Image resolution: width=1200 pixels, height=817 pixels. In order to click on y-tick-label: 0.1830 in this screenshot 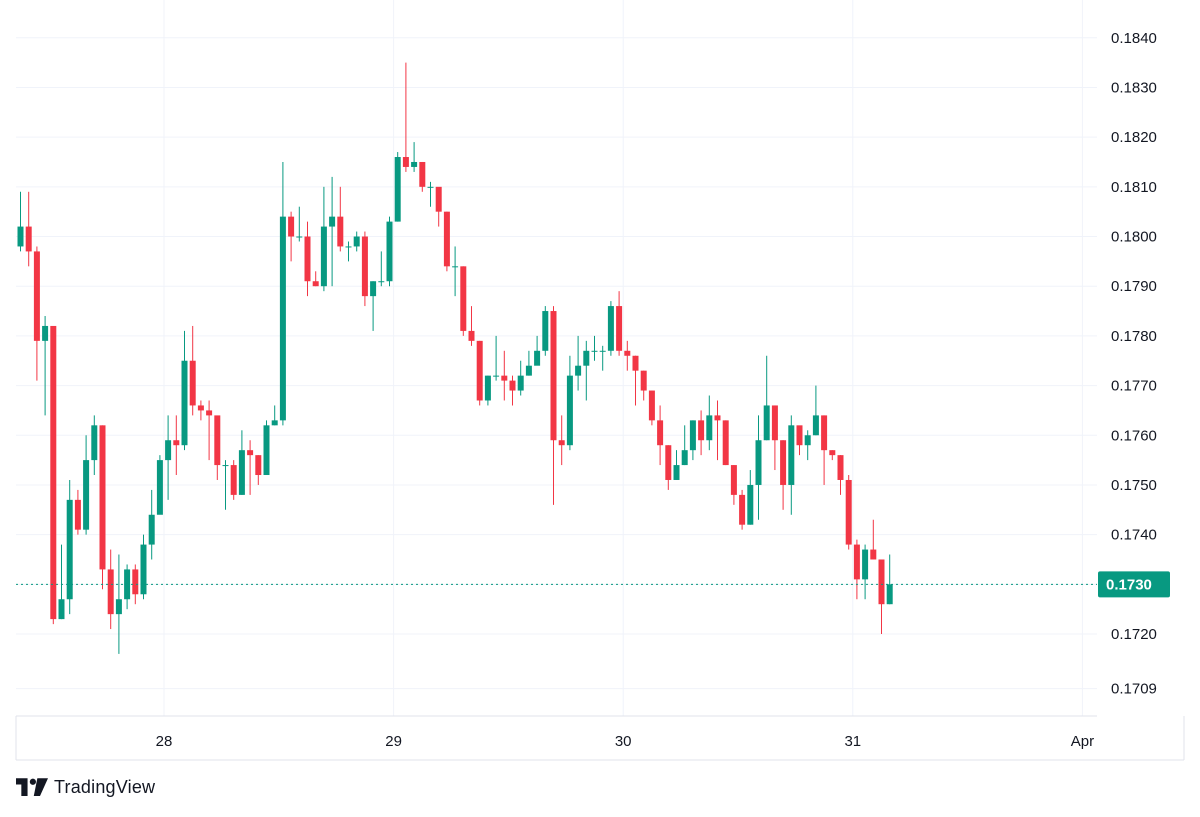, I will do `click(1134, 87)`.